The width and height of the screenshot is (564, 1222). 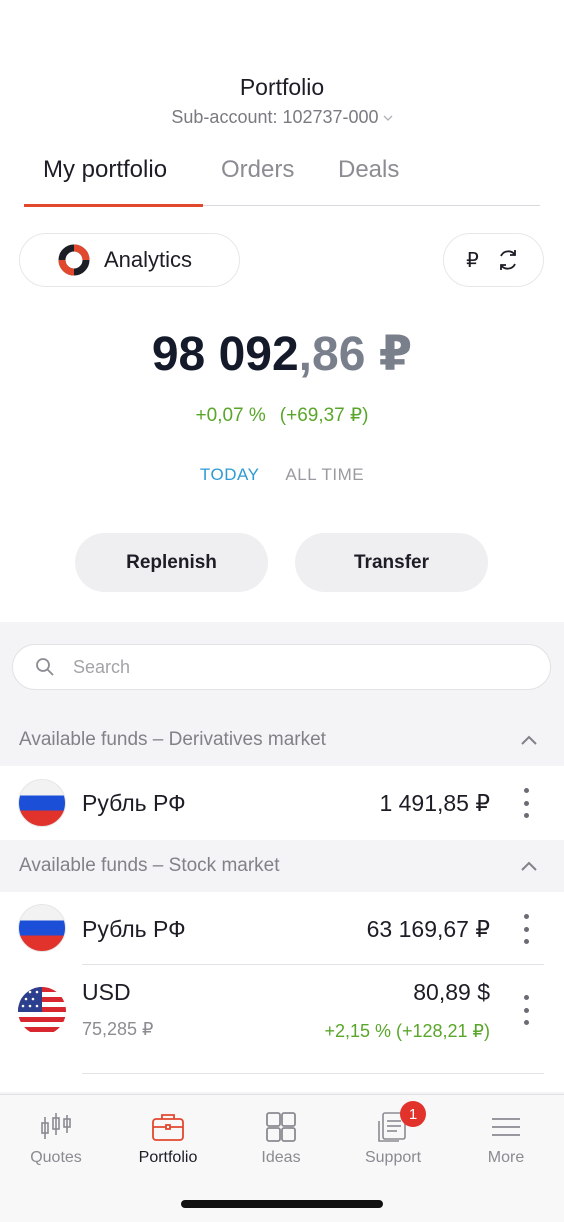 What do you see at coordinates (113, 205) in the screenshot?
I see `active-tab-indicator` at bounding box center [113, 205].